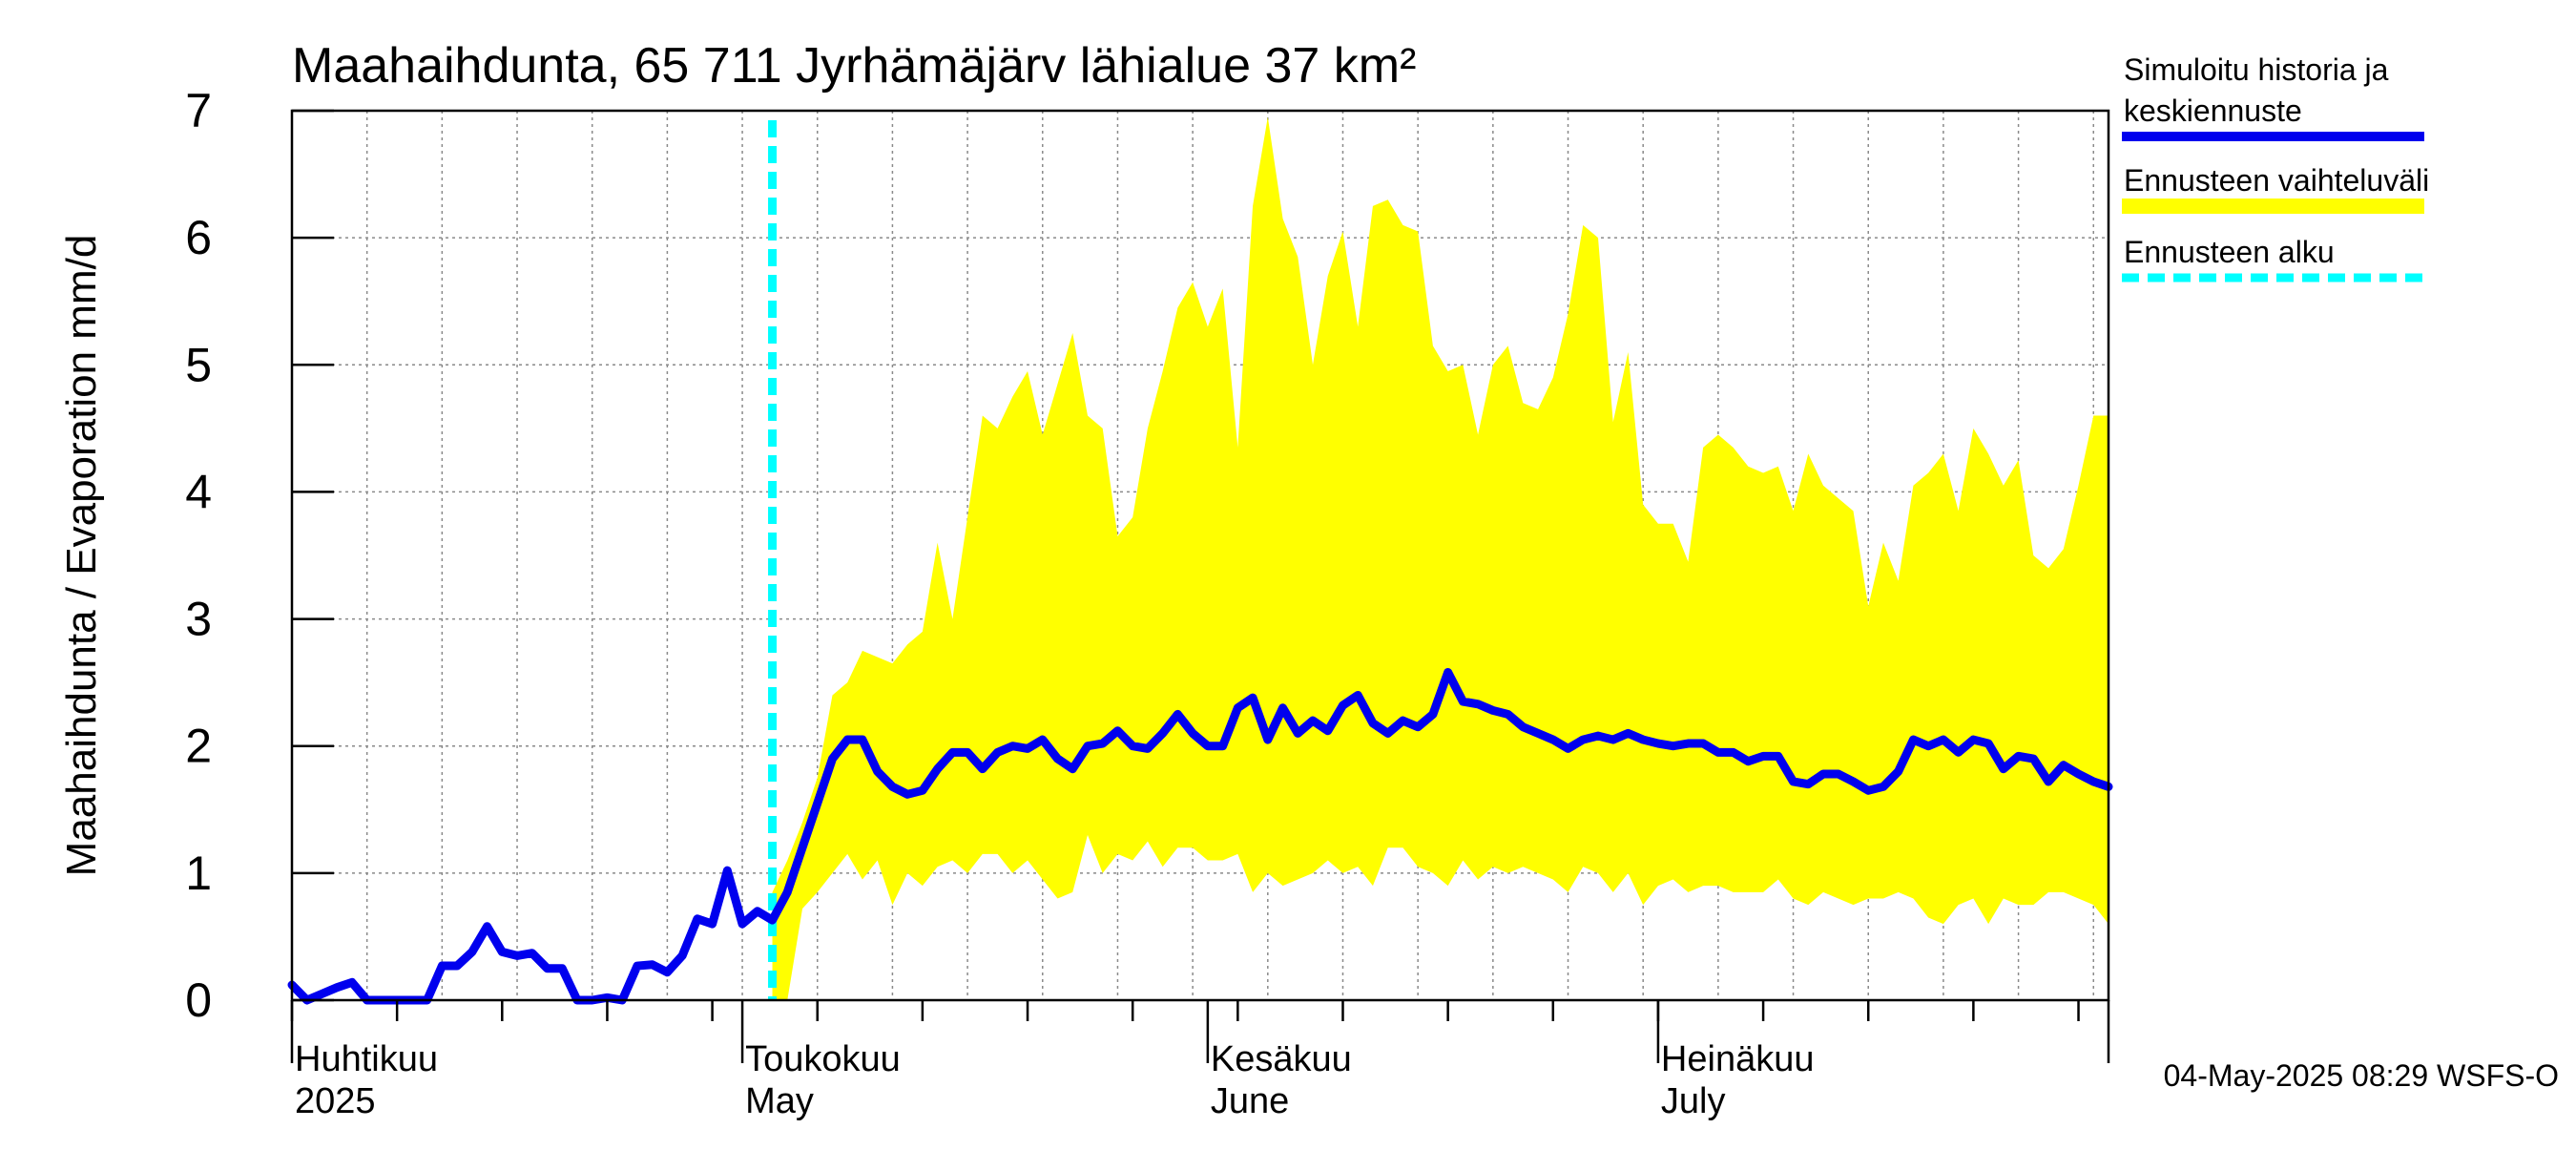  Describe the element at coordinates (823, 1059) in the screenshot. I see `x-month-label: Toukokuu` at that location.